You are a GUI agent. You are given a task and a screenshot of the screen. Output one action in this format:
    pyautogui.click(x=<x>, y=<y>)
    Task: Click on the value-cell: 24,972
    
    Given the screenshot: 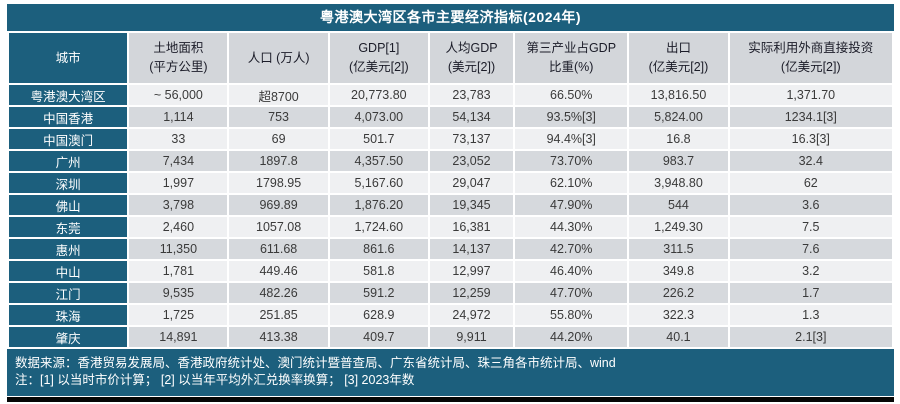 What is the action you would take?
    pyautogui.click(x=471, y=315)
    